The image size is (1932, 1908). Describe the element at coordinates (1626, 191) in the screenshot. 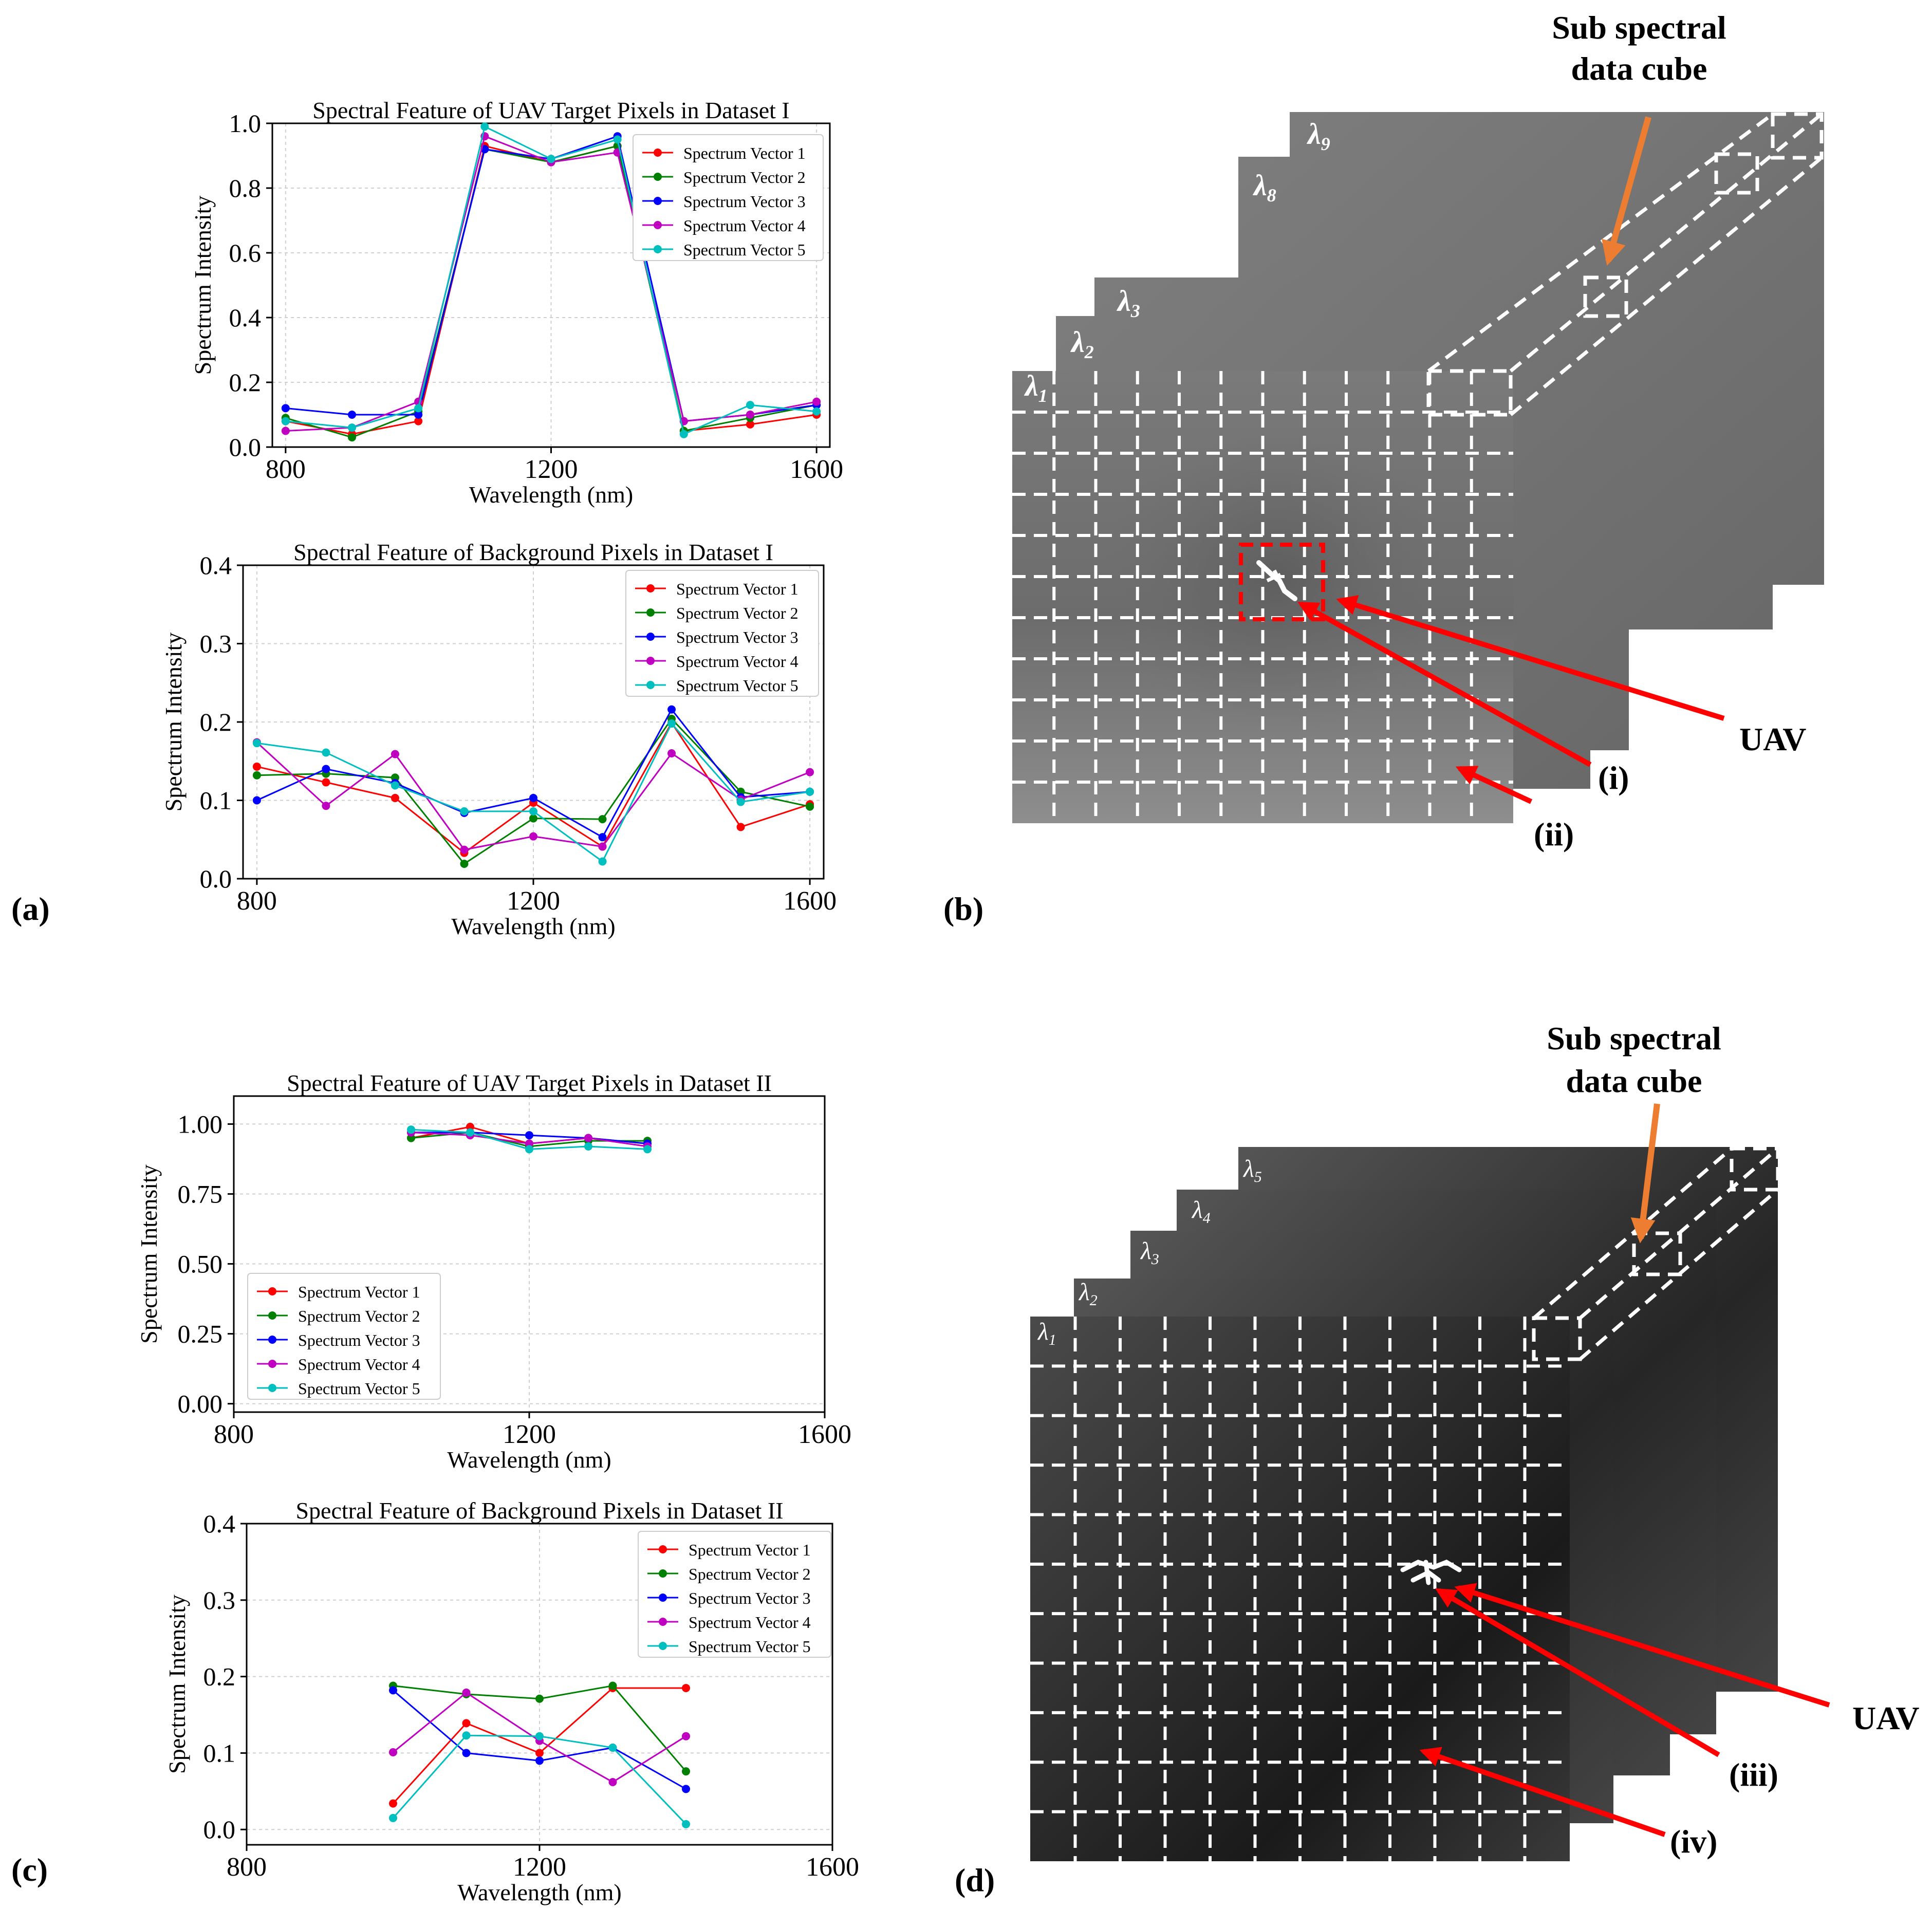

I see `sub-cube-arrow-b` at that location.